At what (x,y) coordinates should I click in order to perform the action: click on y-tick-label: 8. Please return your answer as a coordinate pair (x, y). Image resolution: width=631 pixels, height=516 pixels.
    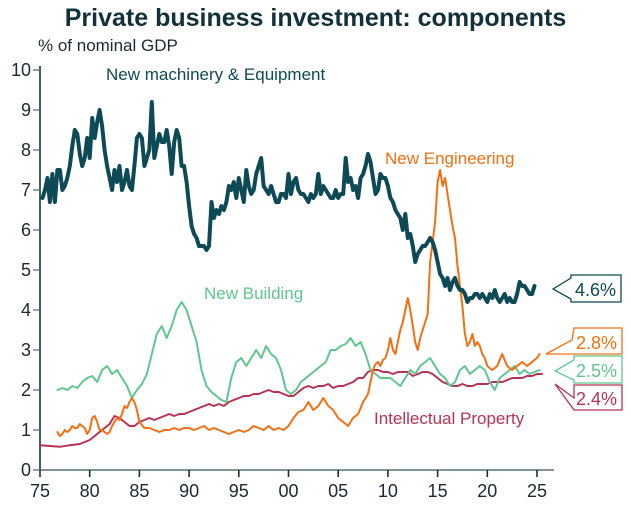
    Looking at the image, I should click on (26, 150).